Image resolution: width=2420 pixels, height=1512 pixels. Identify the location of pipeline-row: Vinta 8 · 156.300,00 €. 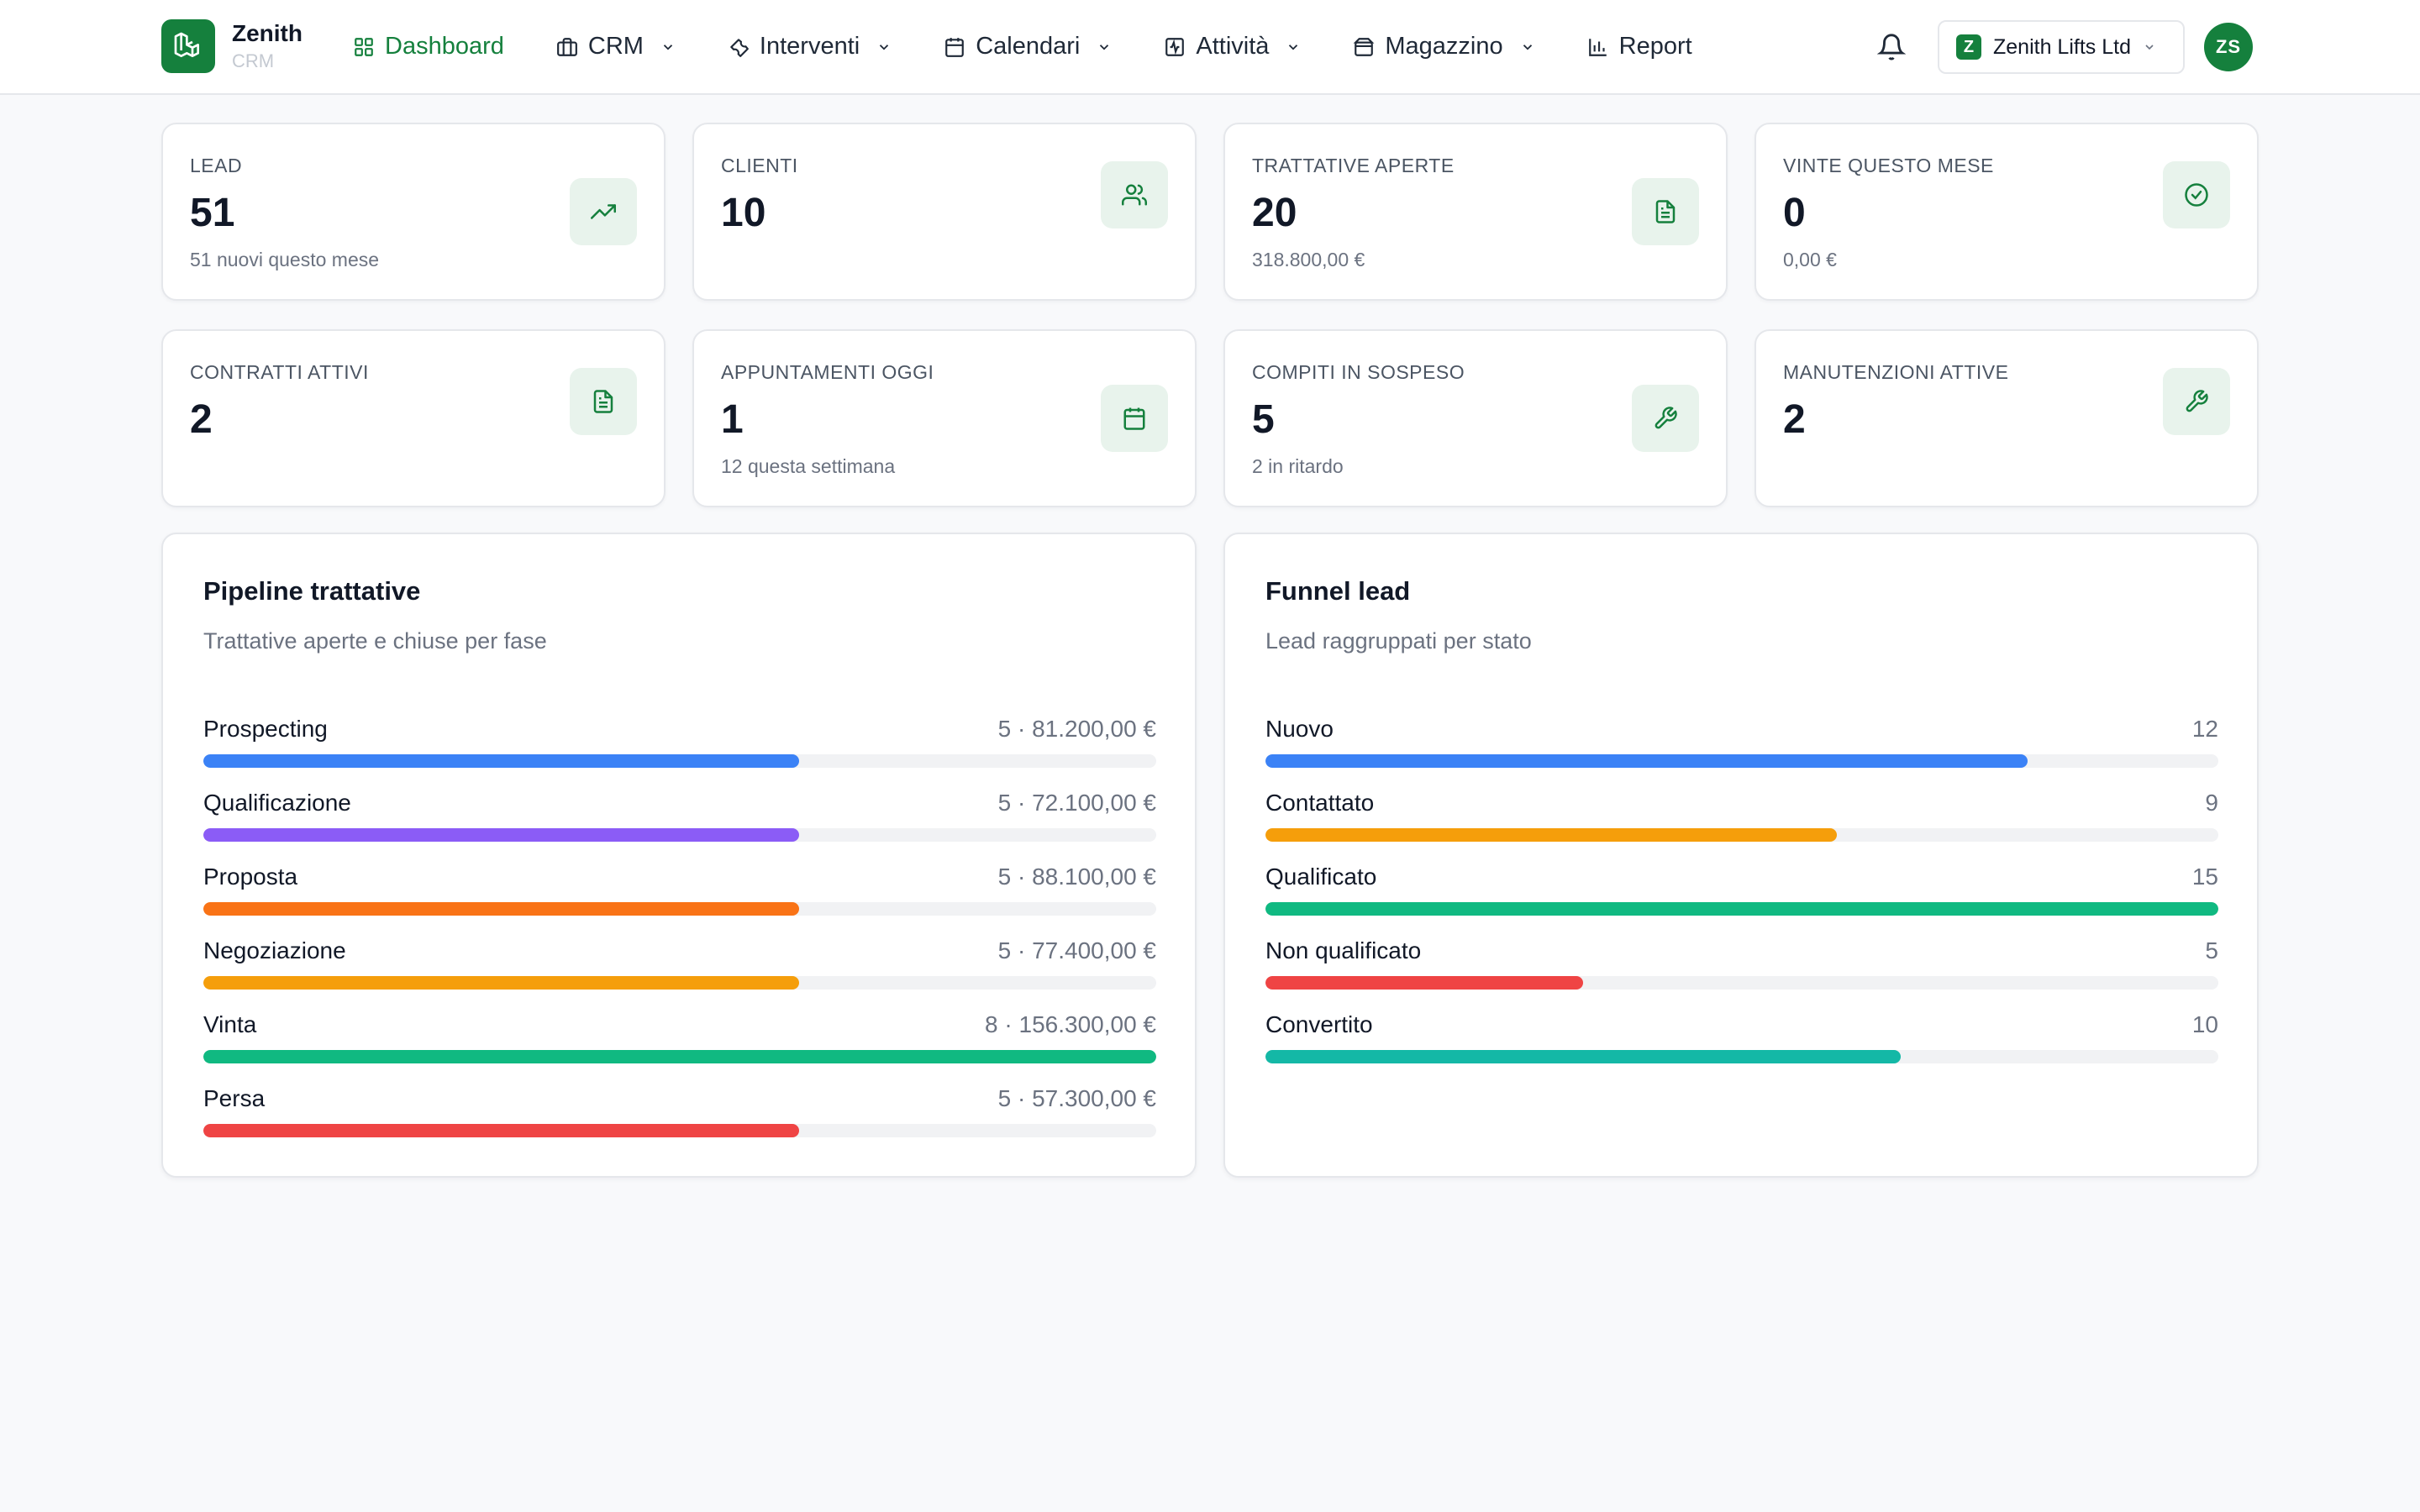
(679, 1048).